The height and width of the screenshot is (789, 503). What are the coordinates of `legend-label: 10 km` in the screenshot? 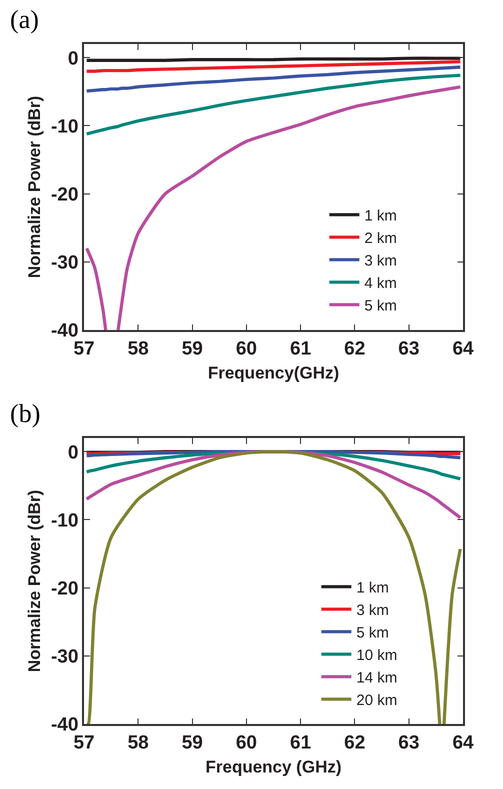 It's located at (377, 655).